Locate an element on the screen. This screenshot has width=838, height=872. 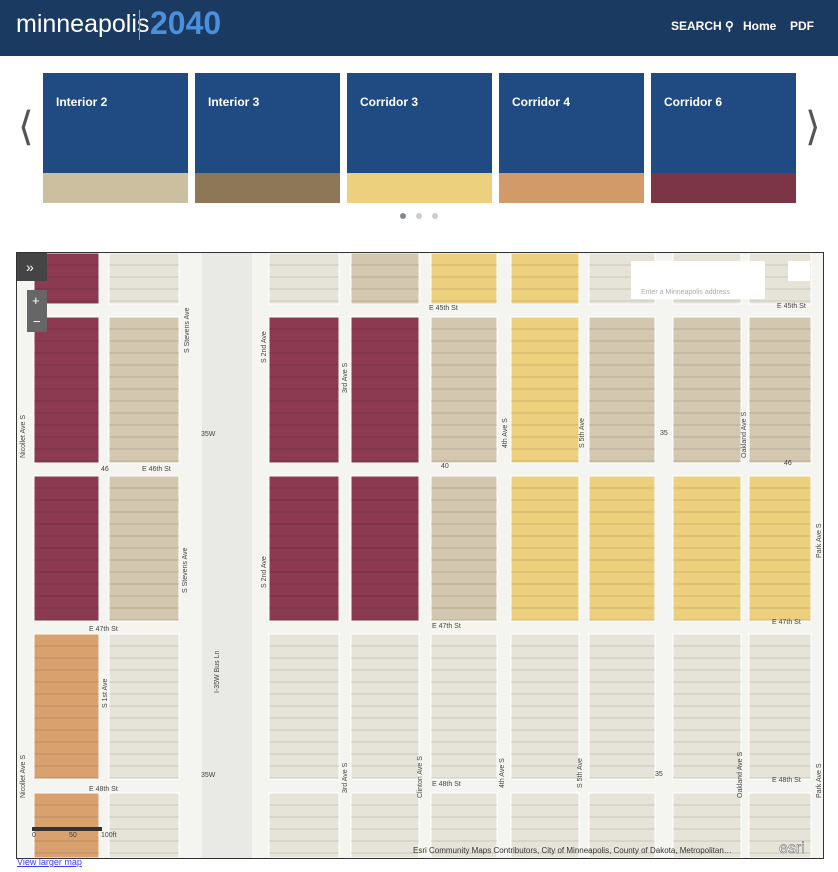
card-title: Corridor 3 is located at coordinates (419, 123).